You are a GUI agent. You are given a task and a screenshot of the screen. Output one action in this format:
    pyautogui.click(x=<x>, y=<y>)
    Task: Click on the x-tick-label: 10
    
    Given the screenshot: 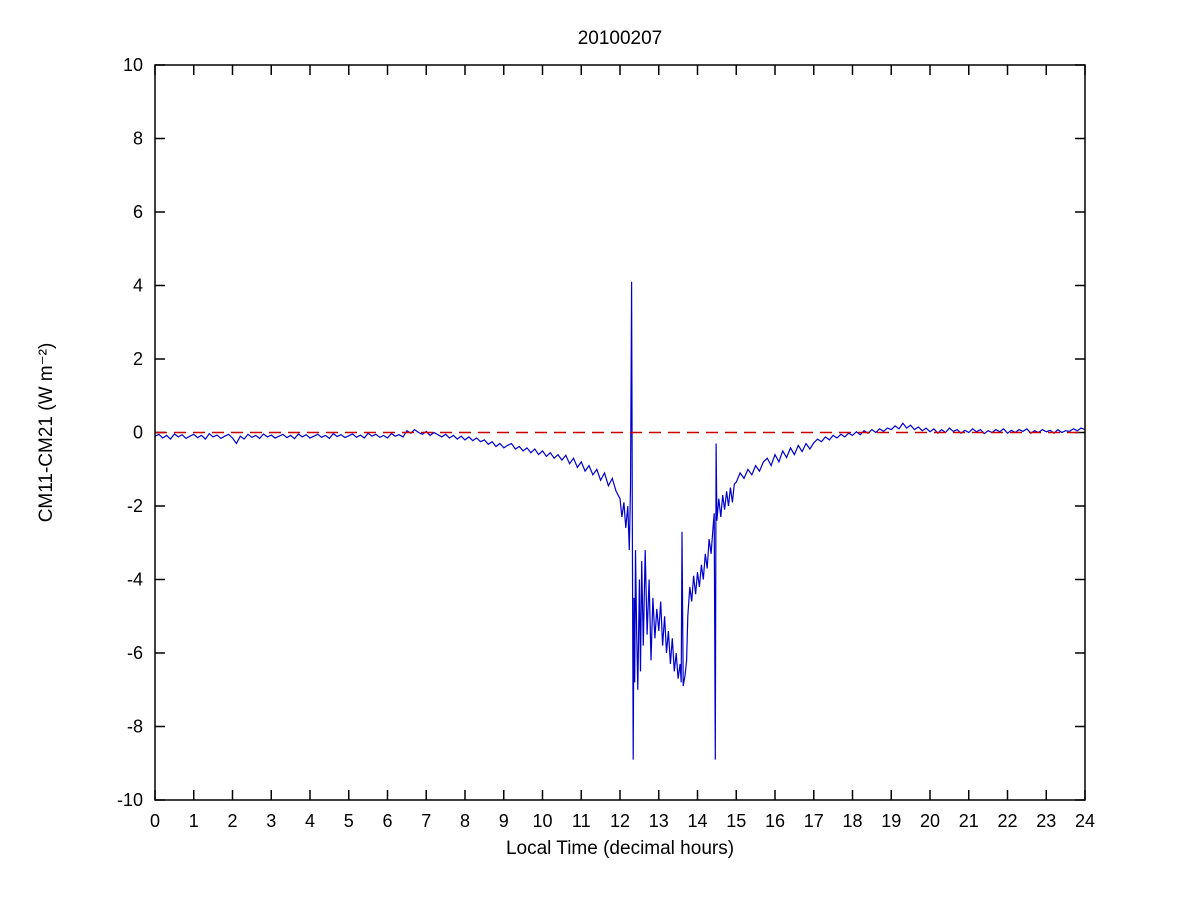 What is the action you would take?
    pyautogui.click(x=542, y=821)
    